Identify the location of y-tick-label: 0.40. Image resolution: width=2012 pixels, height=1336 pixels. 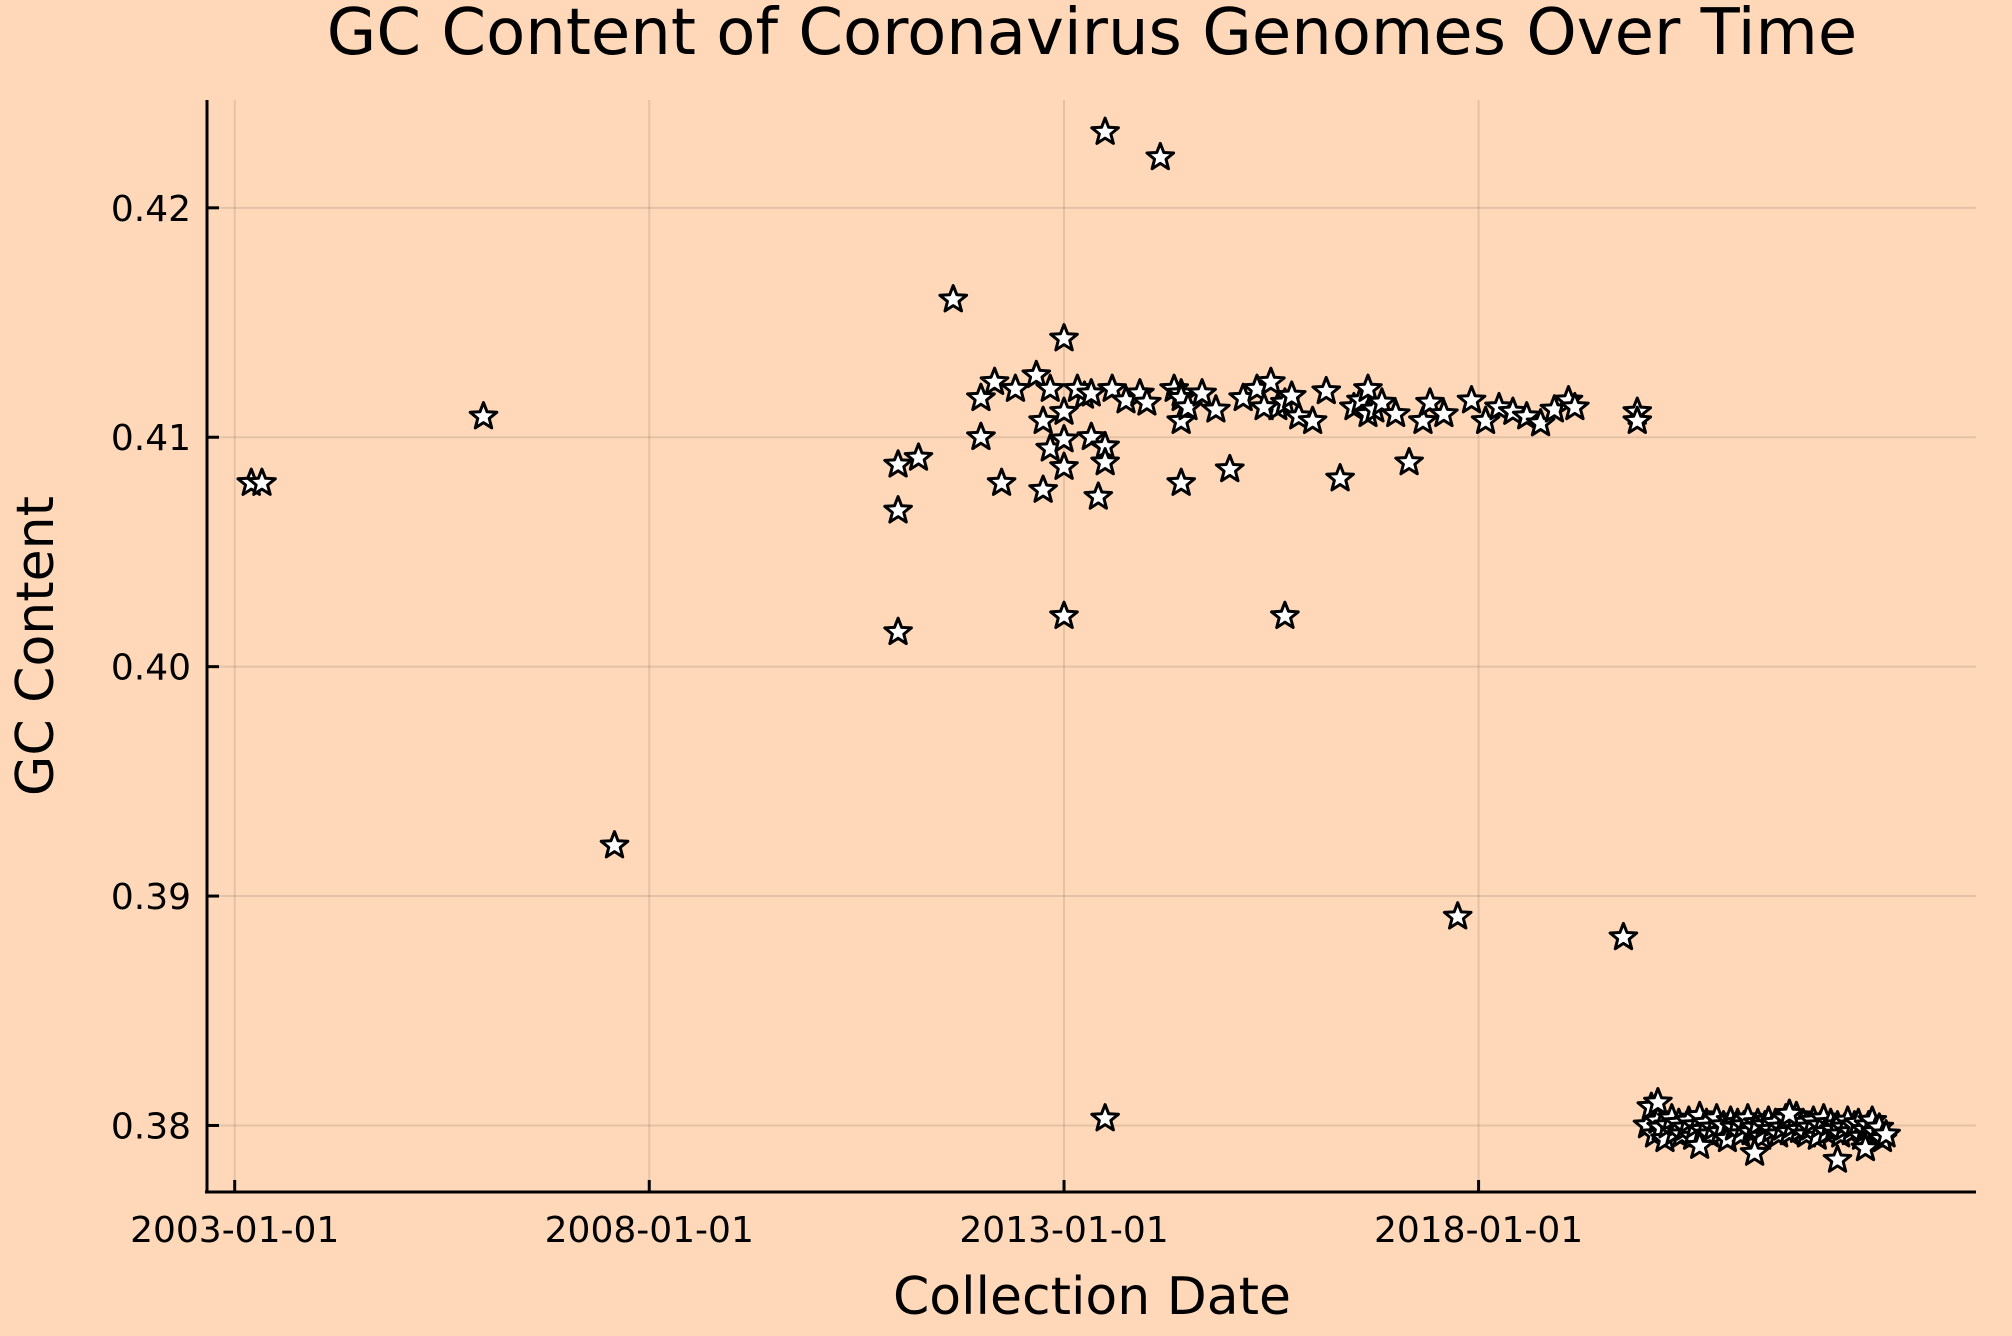
(151, 668).